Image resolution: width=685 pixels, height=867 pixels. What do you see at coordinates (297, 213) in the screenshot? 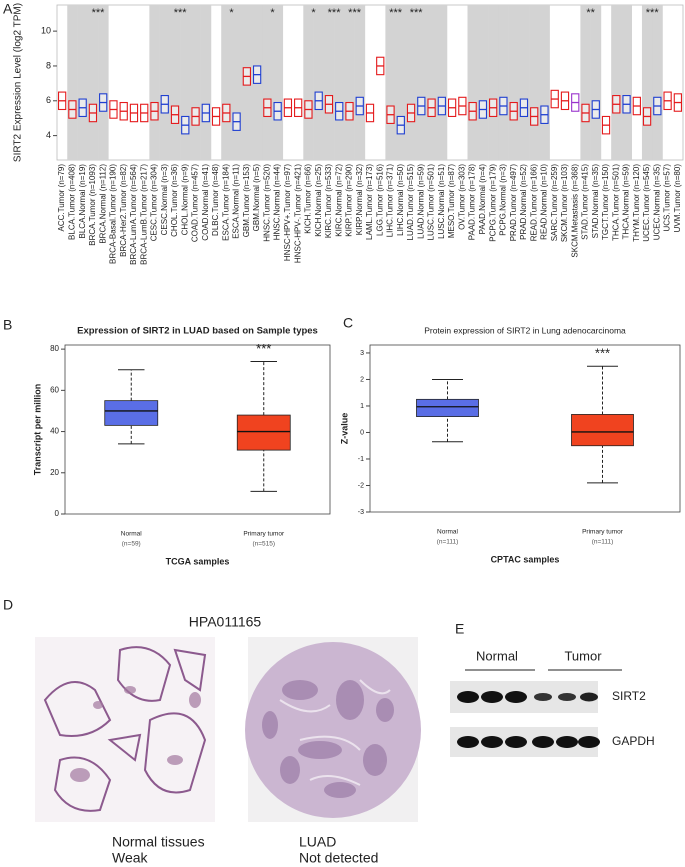
I see `x-tick-label: HNSC-HPV-.Tumor (n=421)` at bounding box center [297, 213].